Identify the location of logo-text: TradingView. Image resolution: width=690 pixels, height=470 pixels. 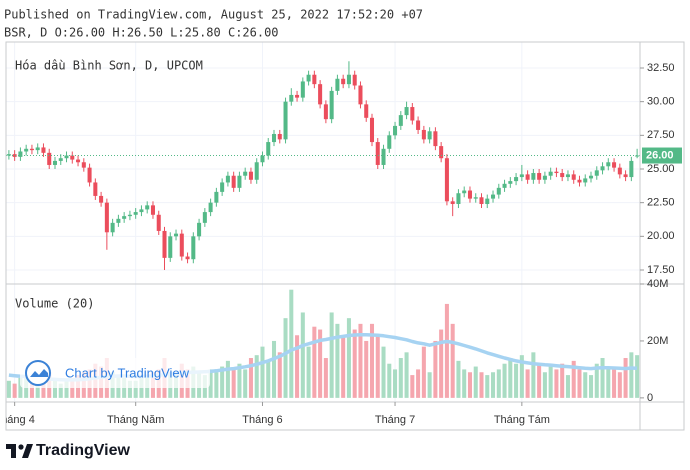
(83, 450).